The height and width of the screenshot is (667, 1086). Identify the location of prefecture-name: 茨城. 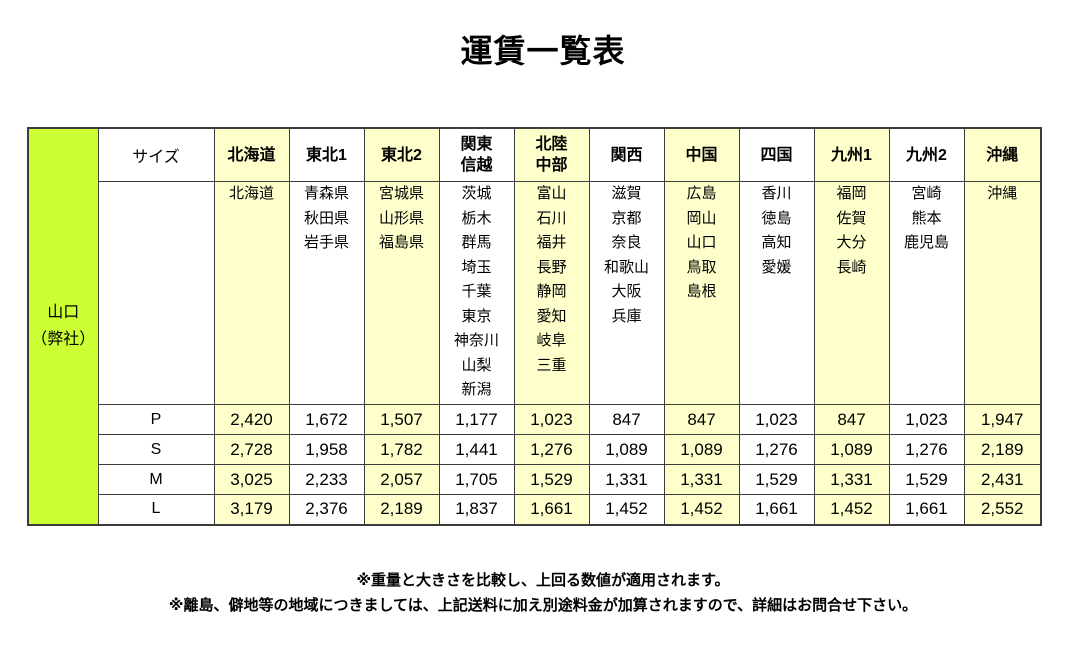
(476, 193).